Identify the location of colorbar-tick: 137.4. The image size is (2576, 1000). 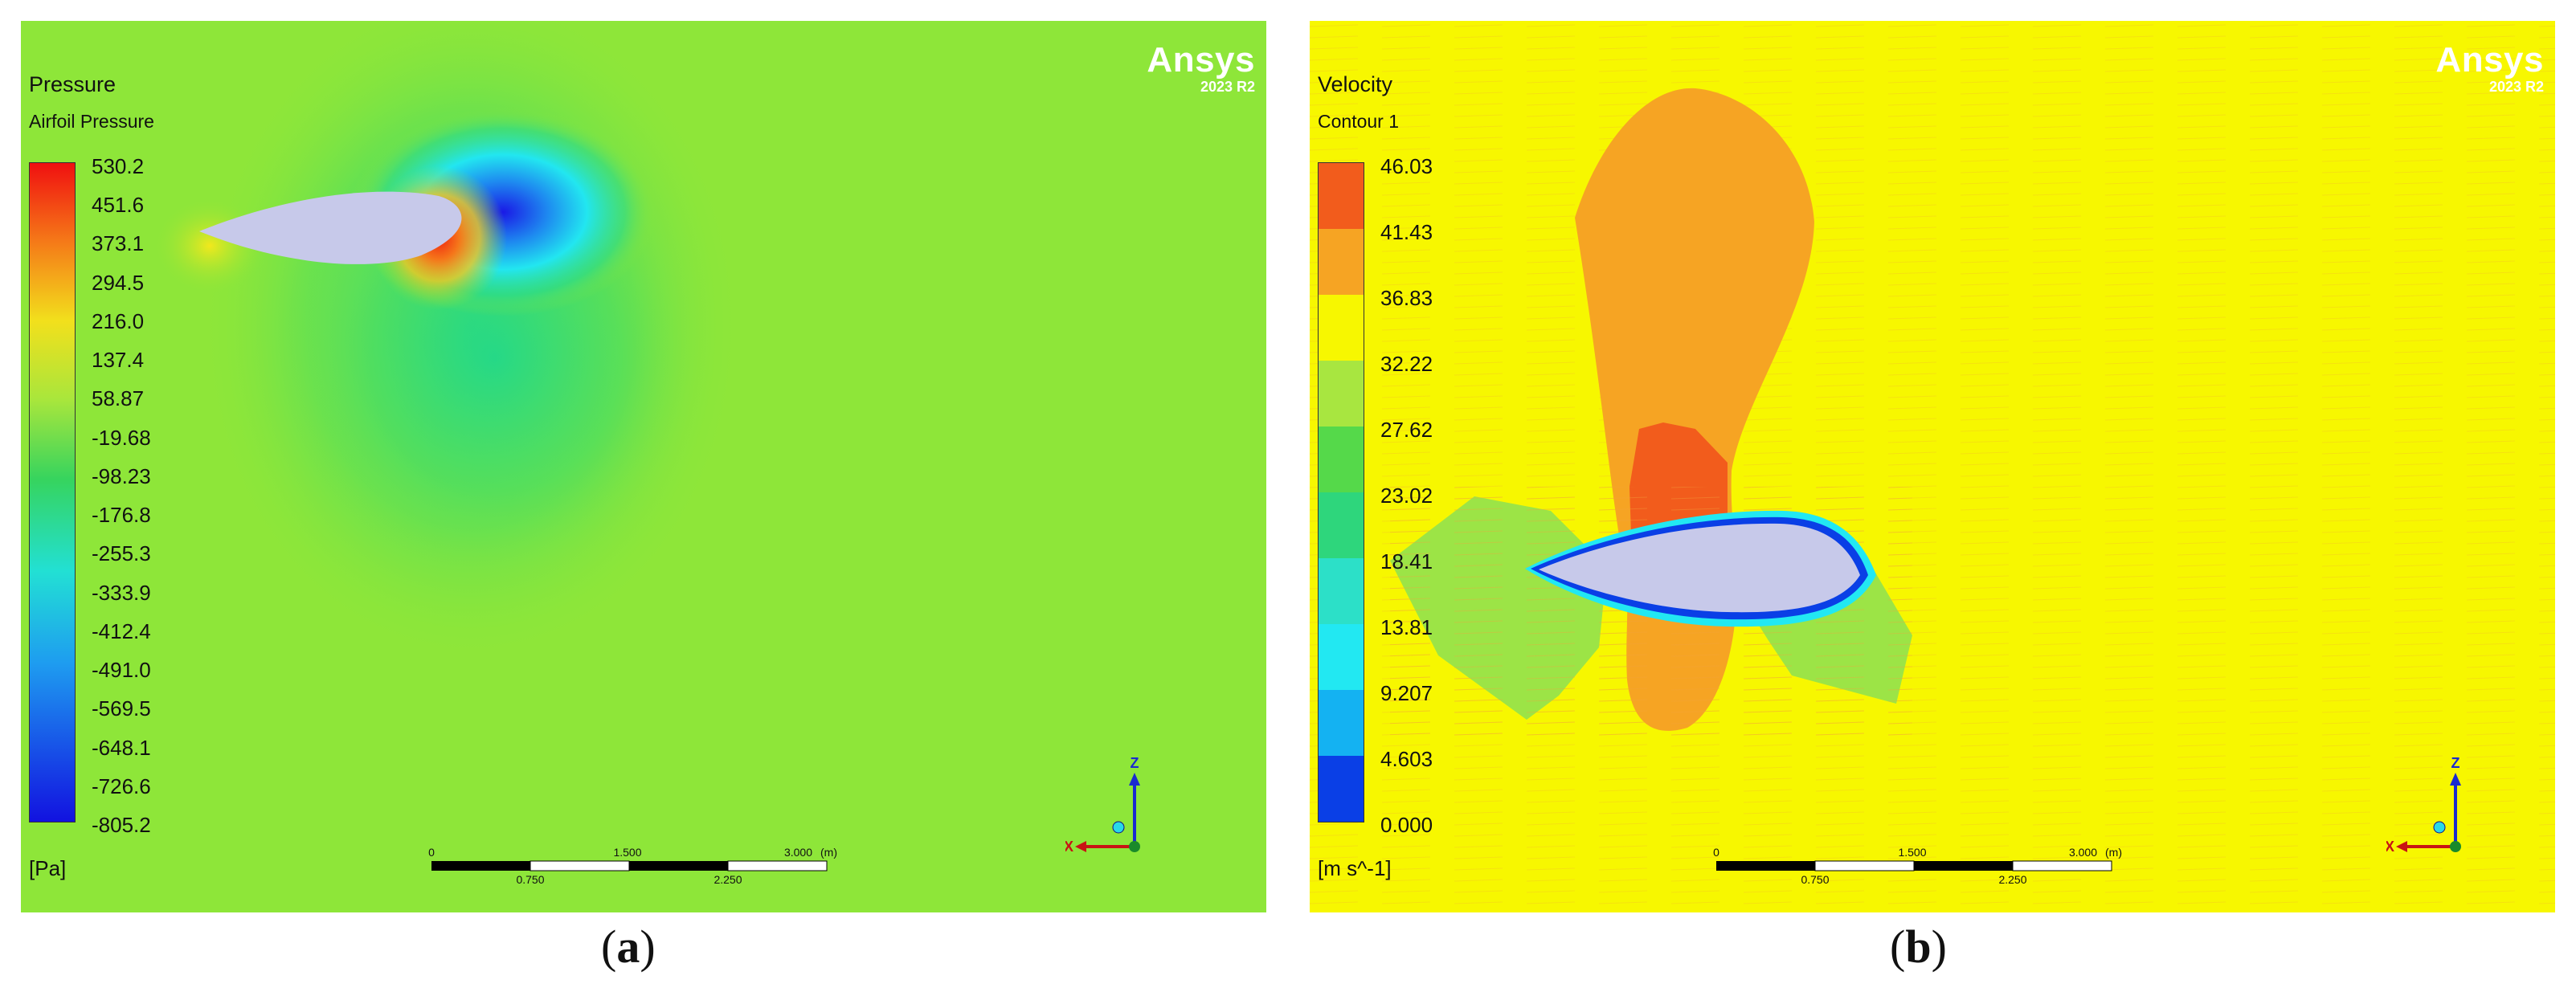
(118, 360).